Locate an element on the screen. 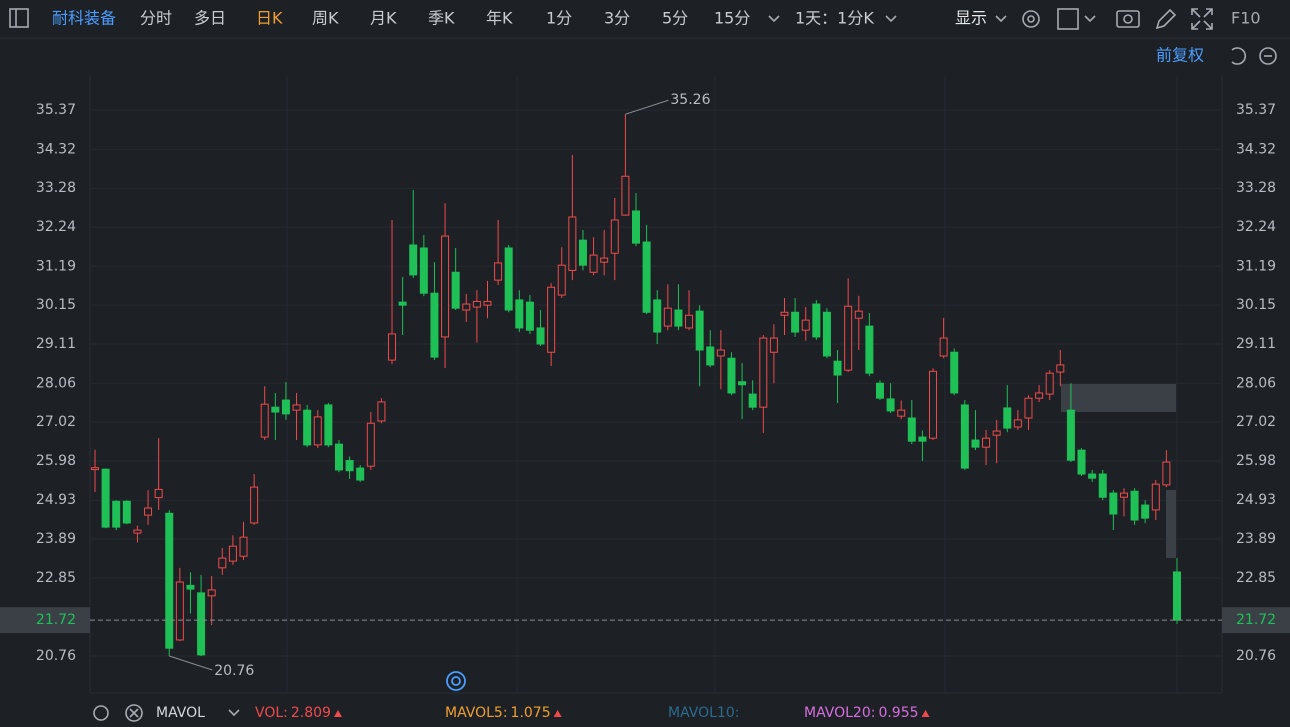 Image resolution: width=1290 pixels, height=727 pixels. y-tick-label-right: 25.98 is located at coordinates (1256, 461).